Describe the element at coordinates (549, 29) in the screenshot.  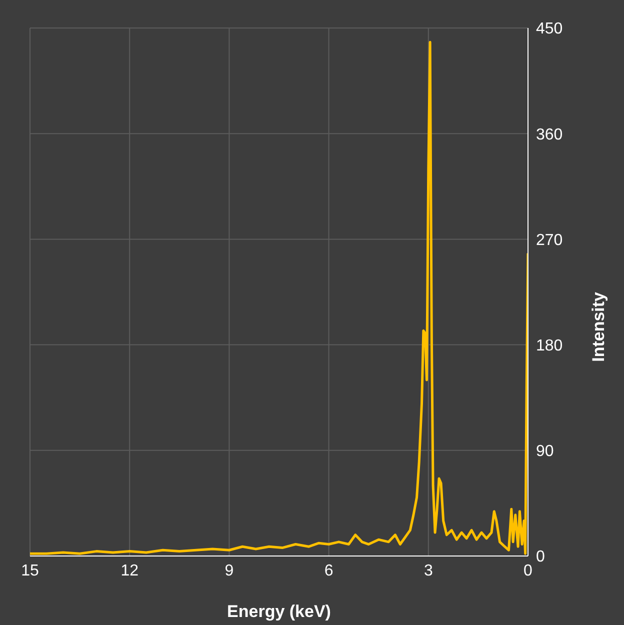
I see `y-tick-label: 450` at that location.